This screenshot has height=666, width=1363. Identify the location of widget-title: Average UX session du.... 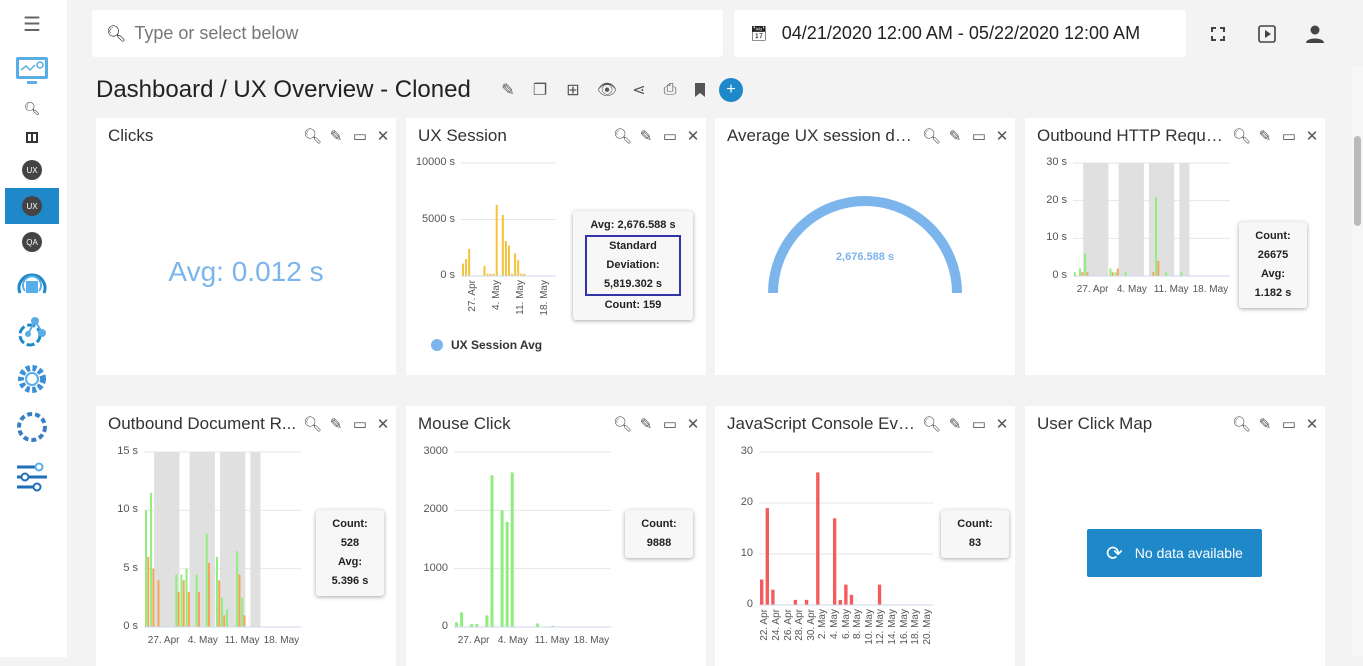
(822, 135).